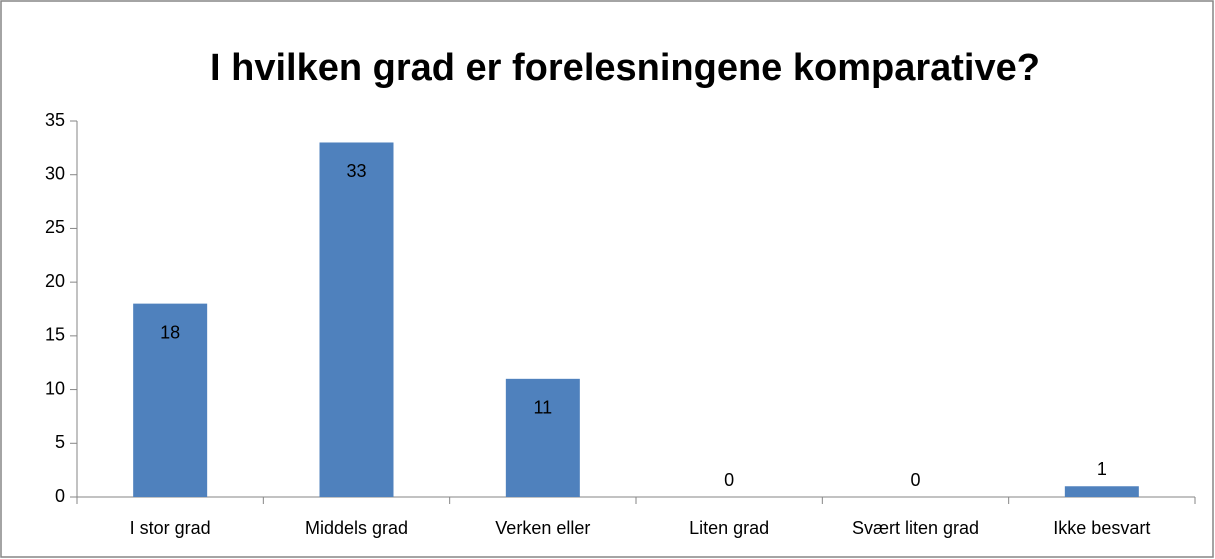 This screenshot has height=559, width=1215. I want to click on data-label: 33, so click(356, 171).